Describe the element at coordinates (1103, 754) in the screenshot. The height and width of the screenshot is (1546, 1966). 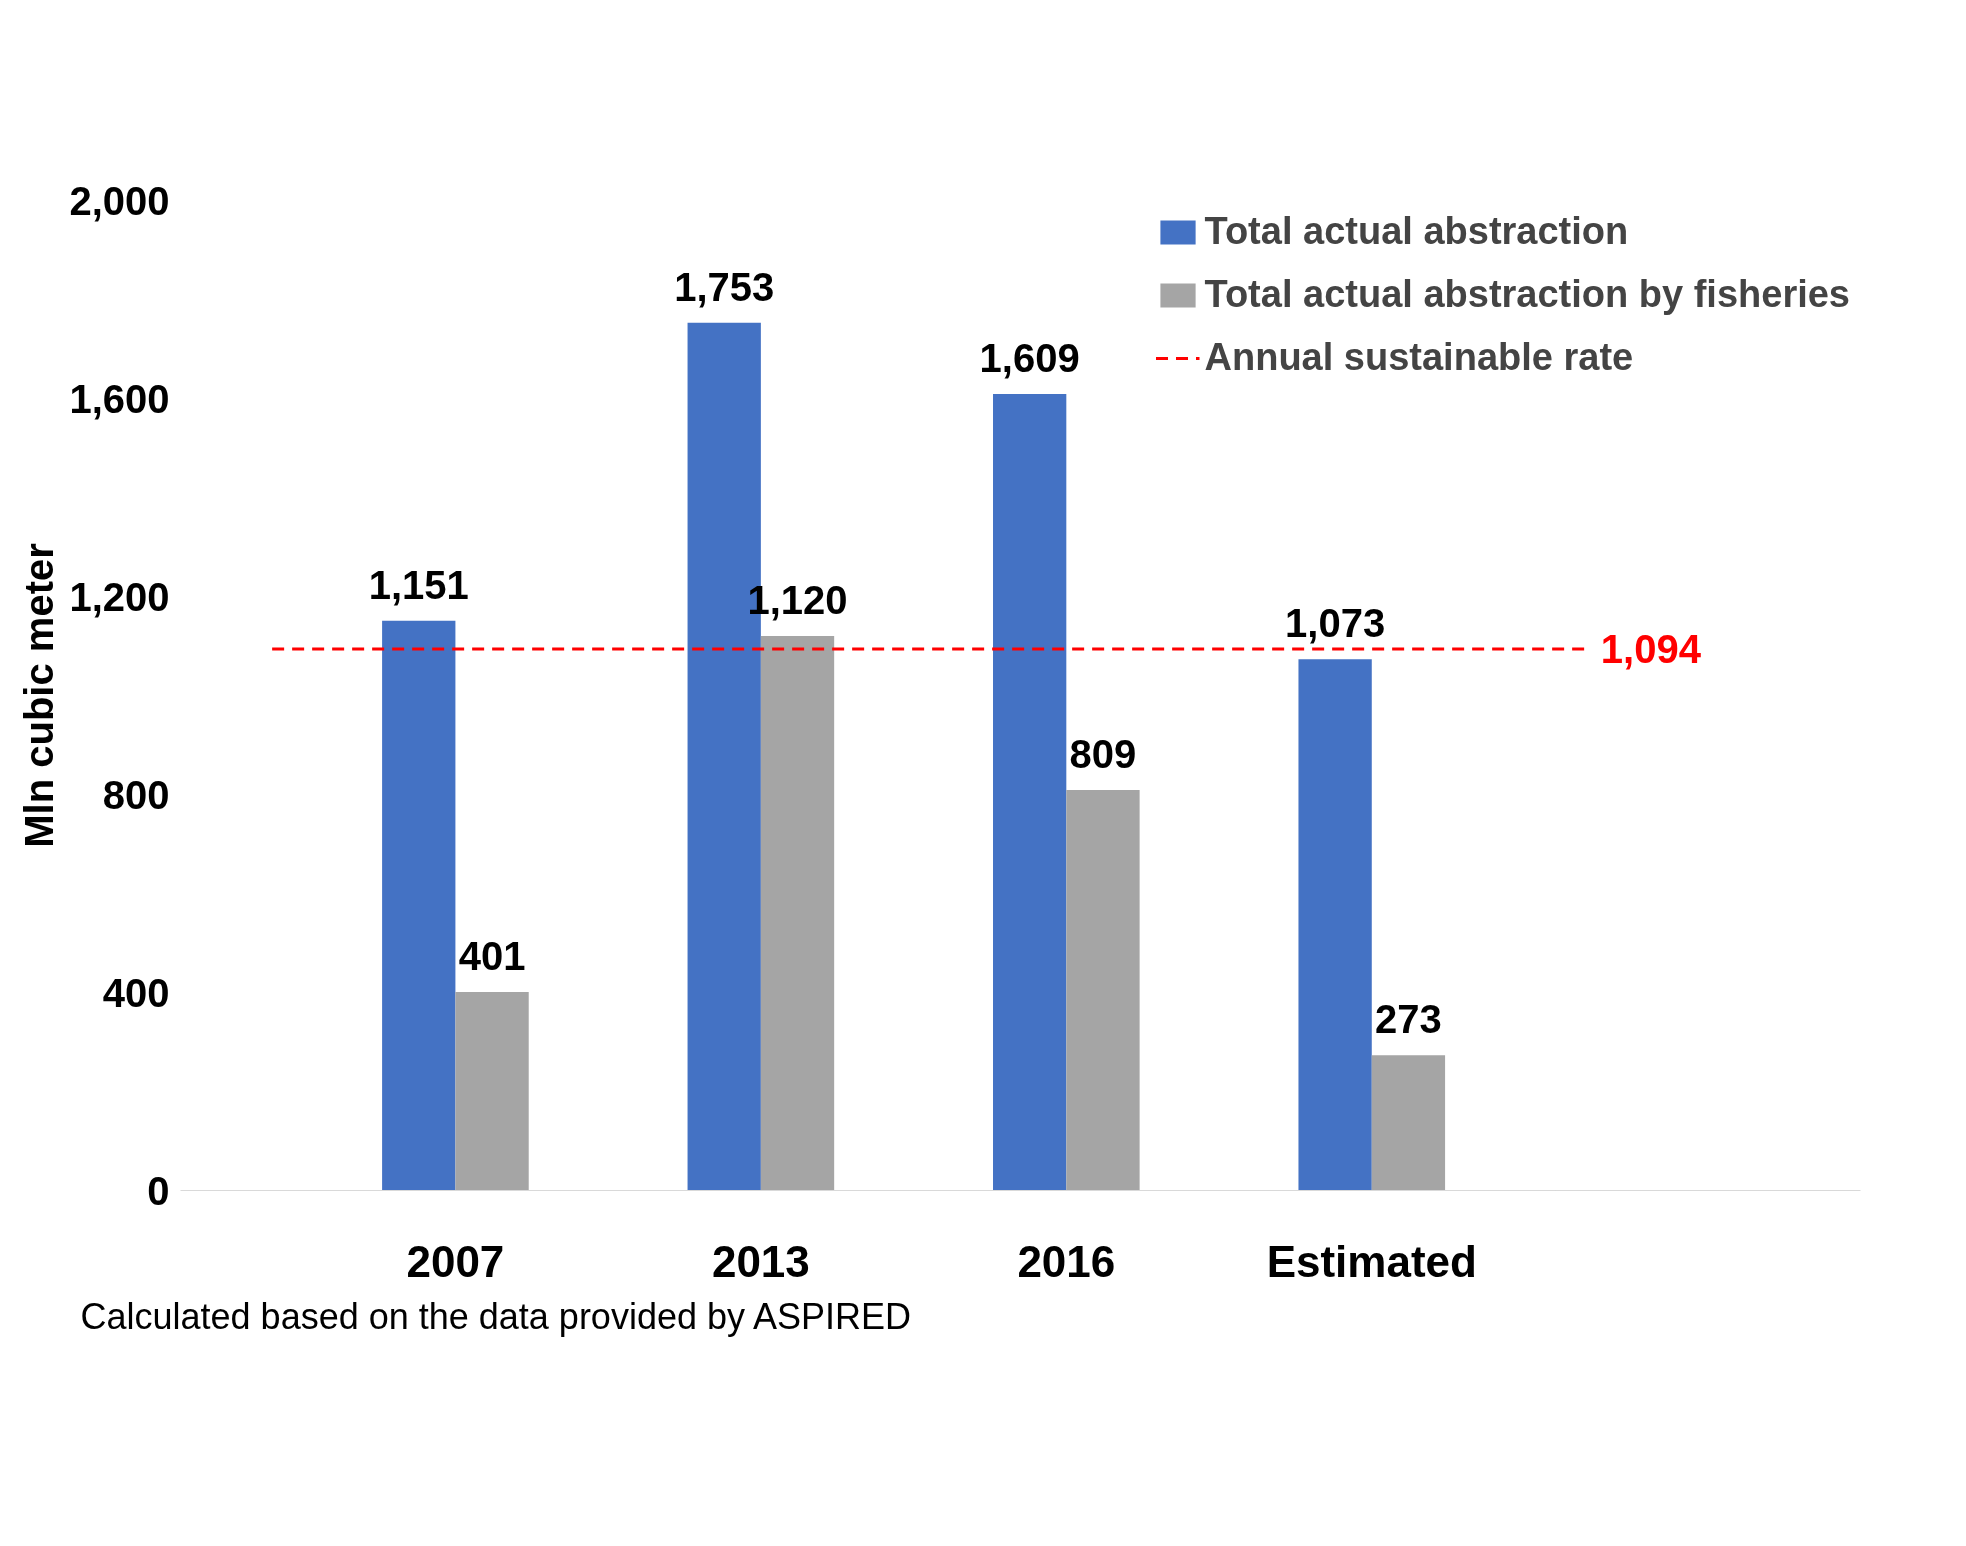
I see `data-label: 809` at that location.